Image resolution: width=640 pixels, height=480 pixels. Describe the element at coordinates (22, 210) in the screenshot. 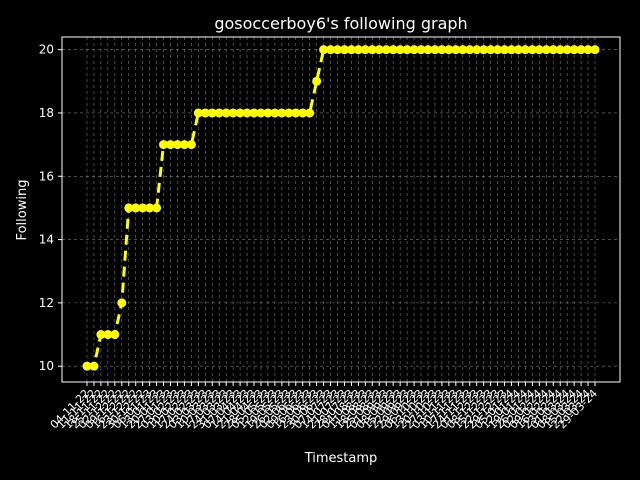

I see `y-axis-label: Following` at that location.